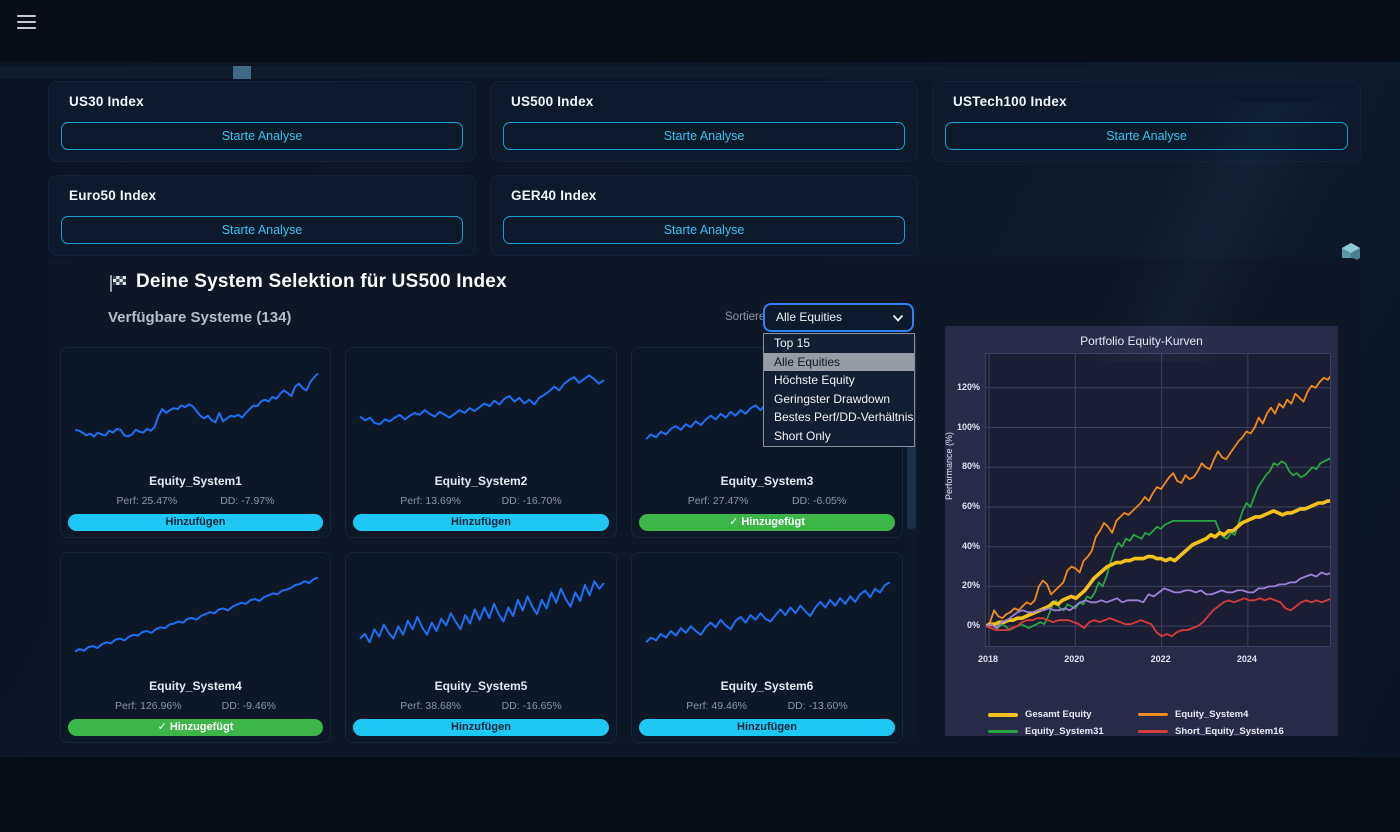 Image resolution: width=1400 pixels, height=832 pixels. What do you see at coordinates (988, 659) in the screenshot?
I see `x-tick-label: 2018` at bounding box center [988, 659].